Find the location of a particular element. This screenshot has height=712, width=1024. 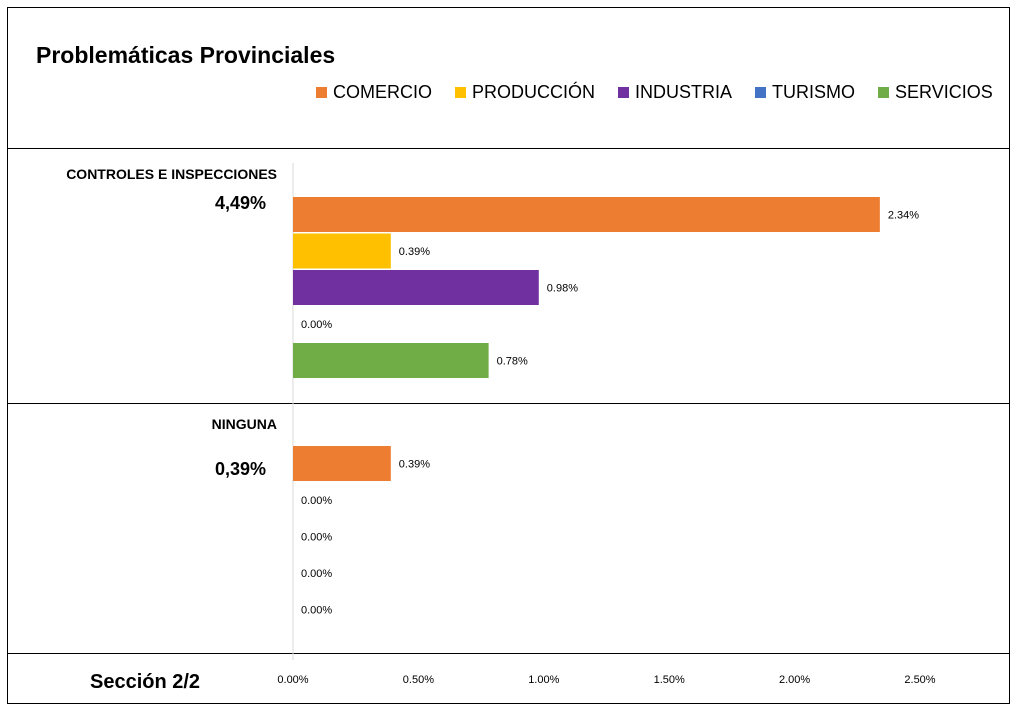

legend-item-industria: INDUSTRIA is located at coordinates (675, 92).